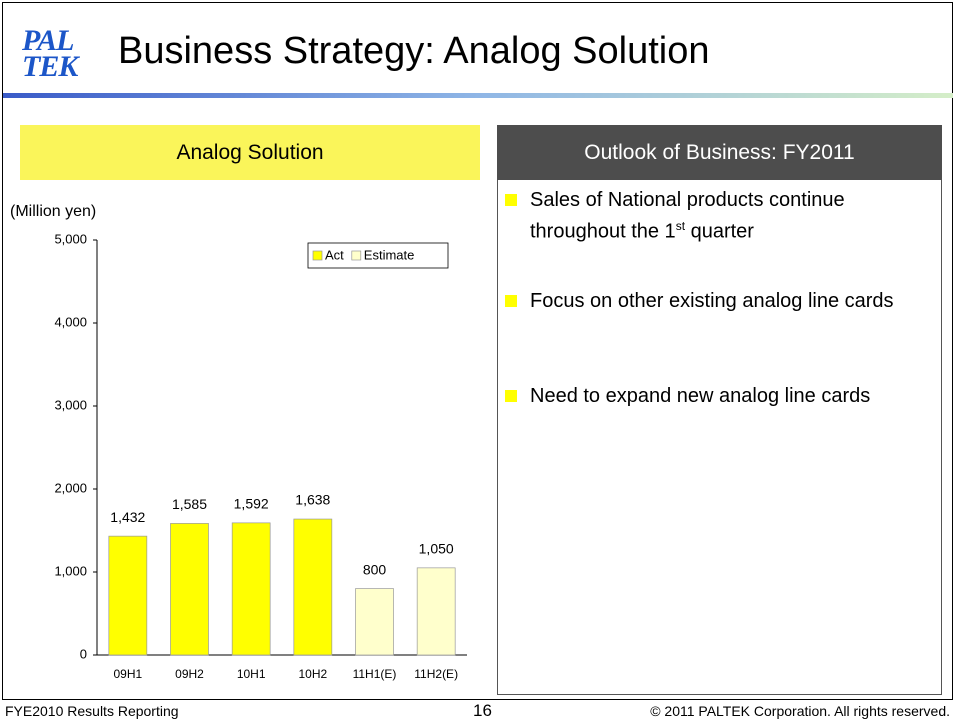 The height and width of the screenshot is (722, 955). Describe the element at coordinates (70, 570) in the screenshot. I see `y-tick-label: 1,000` at that location.